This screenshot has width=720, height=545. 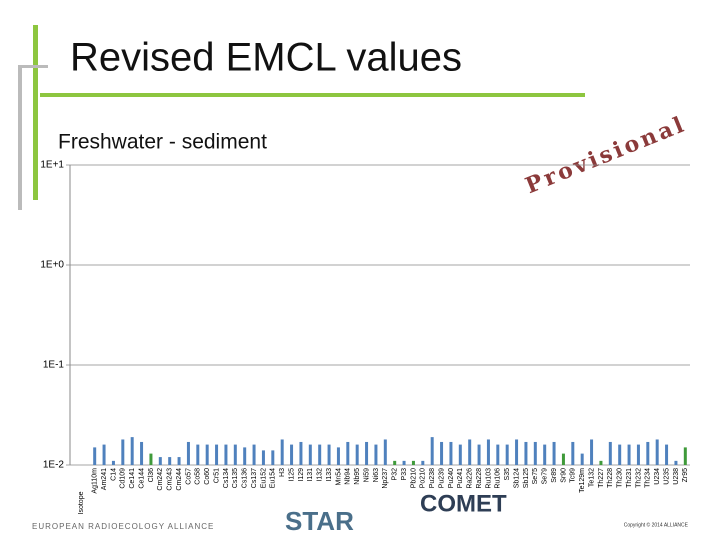 I want to click on x-tick-label: Ce144, so click(x=141, y=478).